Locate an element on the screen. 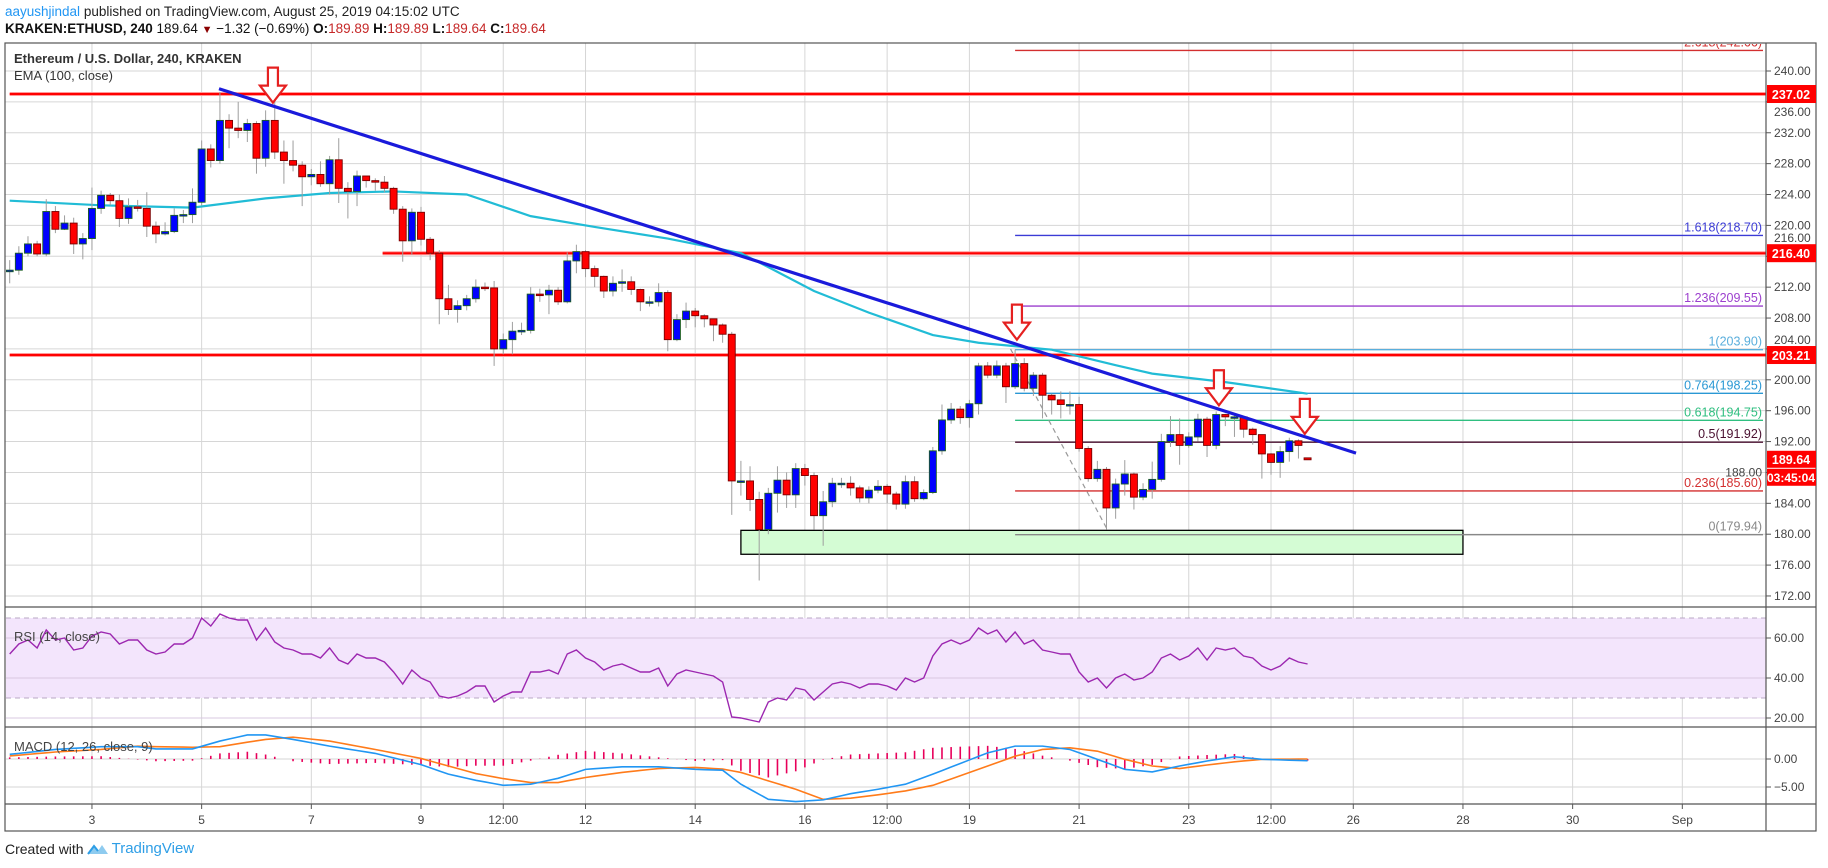 This screenshot has height=868, width=1828. fib-level-label: 0.618(194.75) is located at coordinates (1723, 412).